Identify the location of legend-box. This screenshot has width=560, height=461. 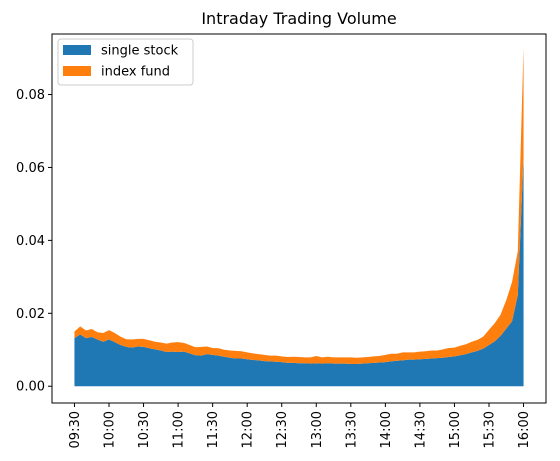
(125, 62).